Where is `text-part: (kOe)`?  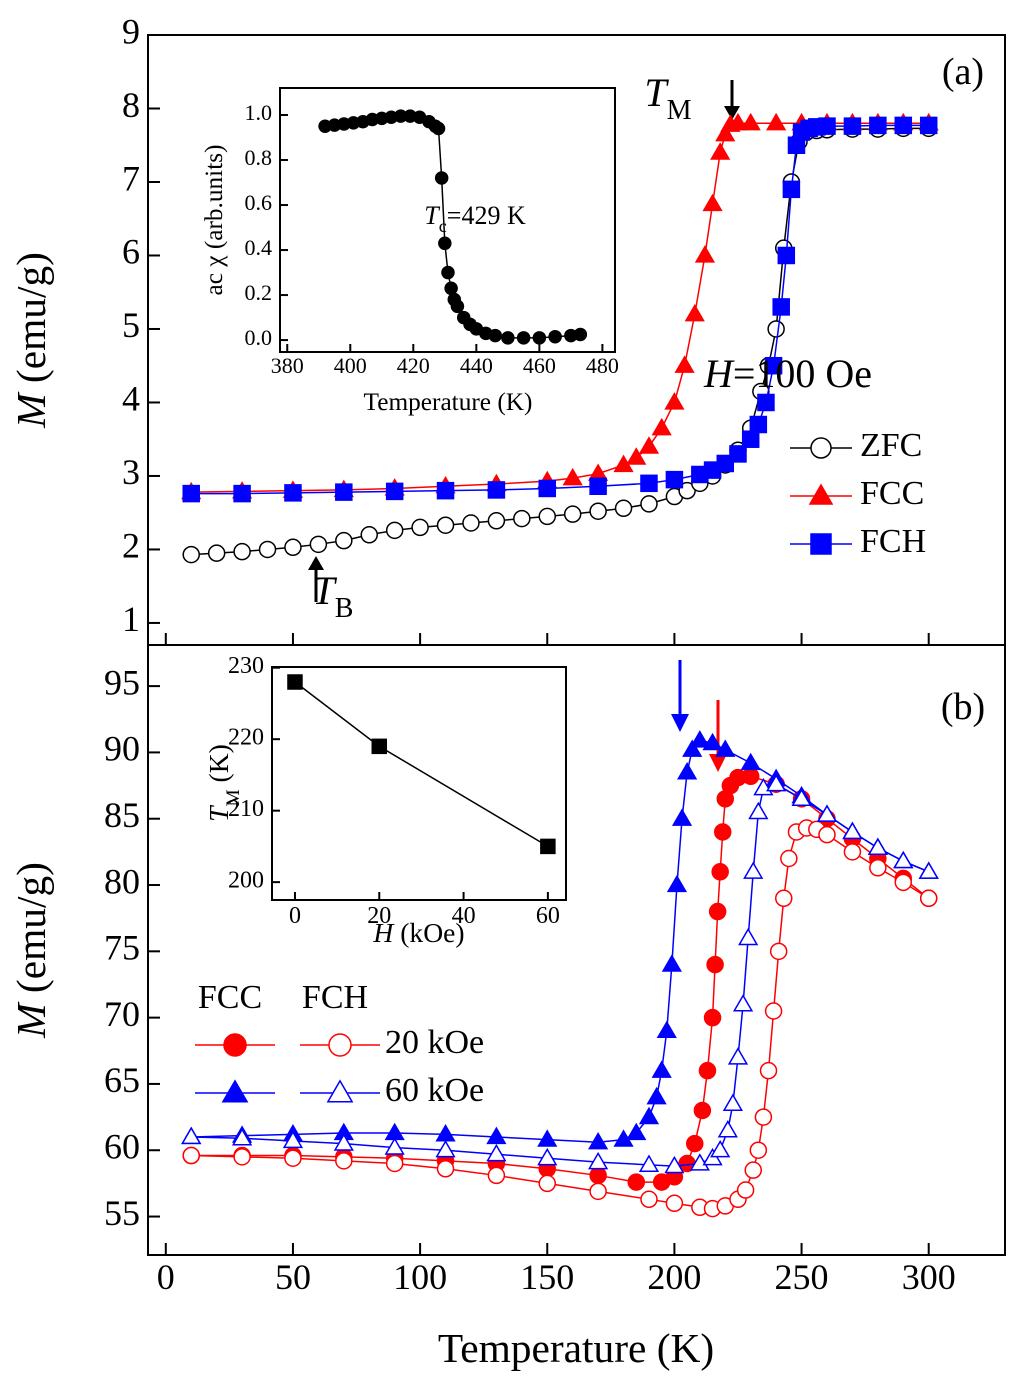
text-part: (kOe) is located at coordinates (428, 932).